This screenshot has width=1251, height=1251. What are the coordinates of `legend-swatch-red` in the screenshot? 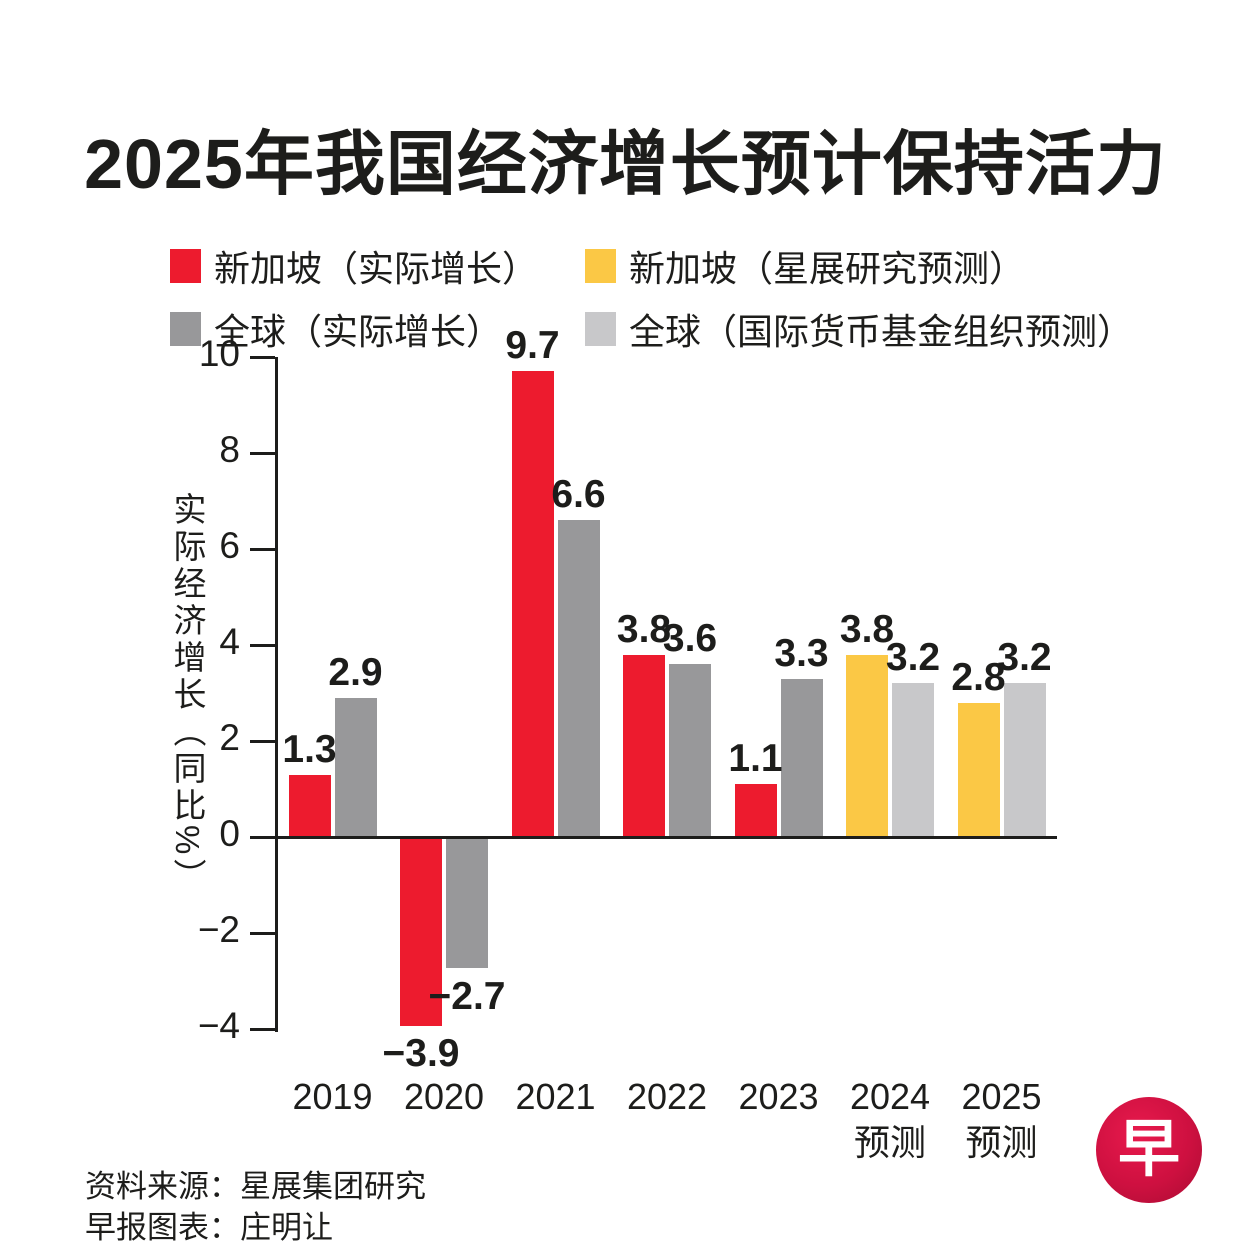 It's located at (185, 266).